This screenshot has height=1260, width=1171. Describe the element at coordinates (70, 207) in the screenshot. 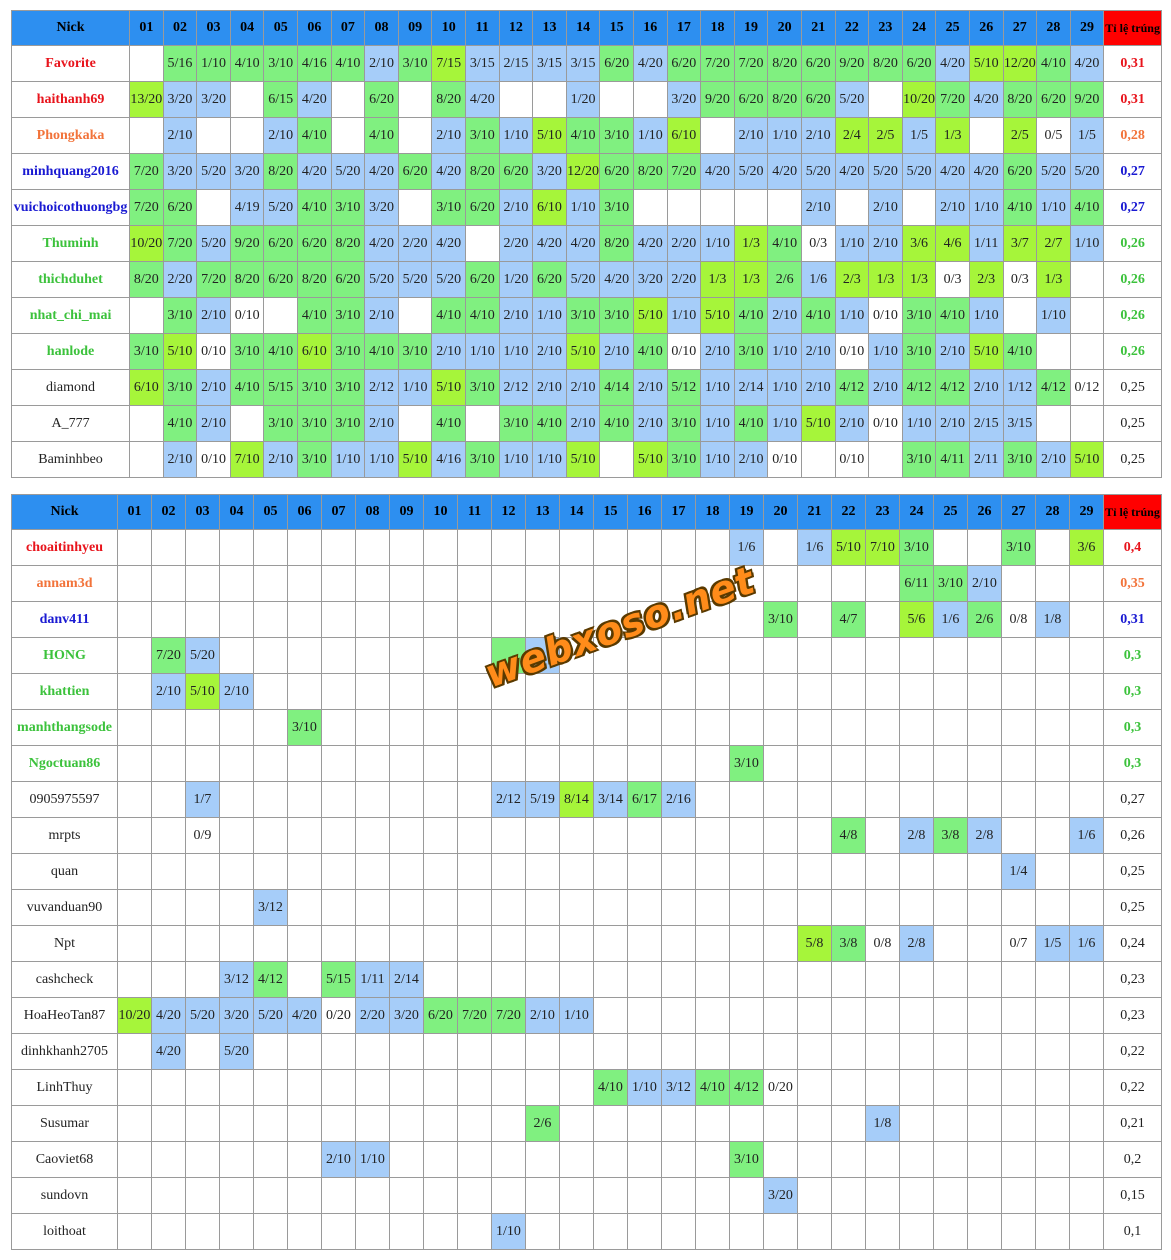

I see `nick-cell: vuichoicothuongbg` at that location.